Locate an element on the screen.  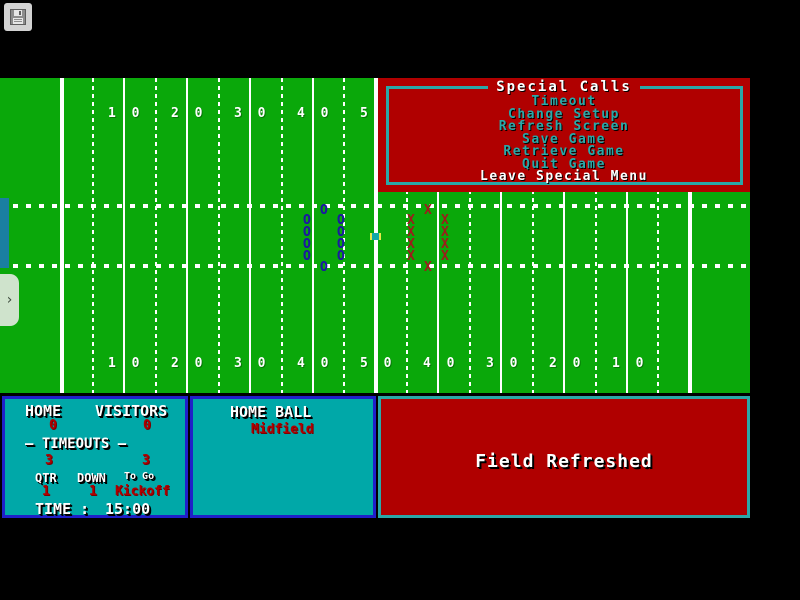
visitors-label: VISITORS is located at coordinates (131, 411).